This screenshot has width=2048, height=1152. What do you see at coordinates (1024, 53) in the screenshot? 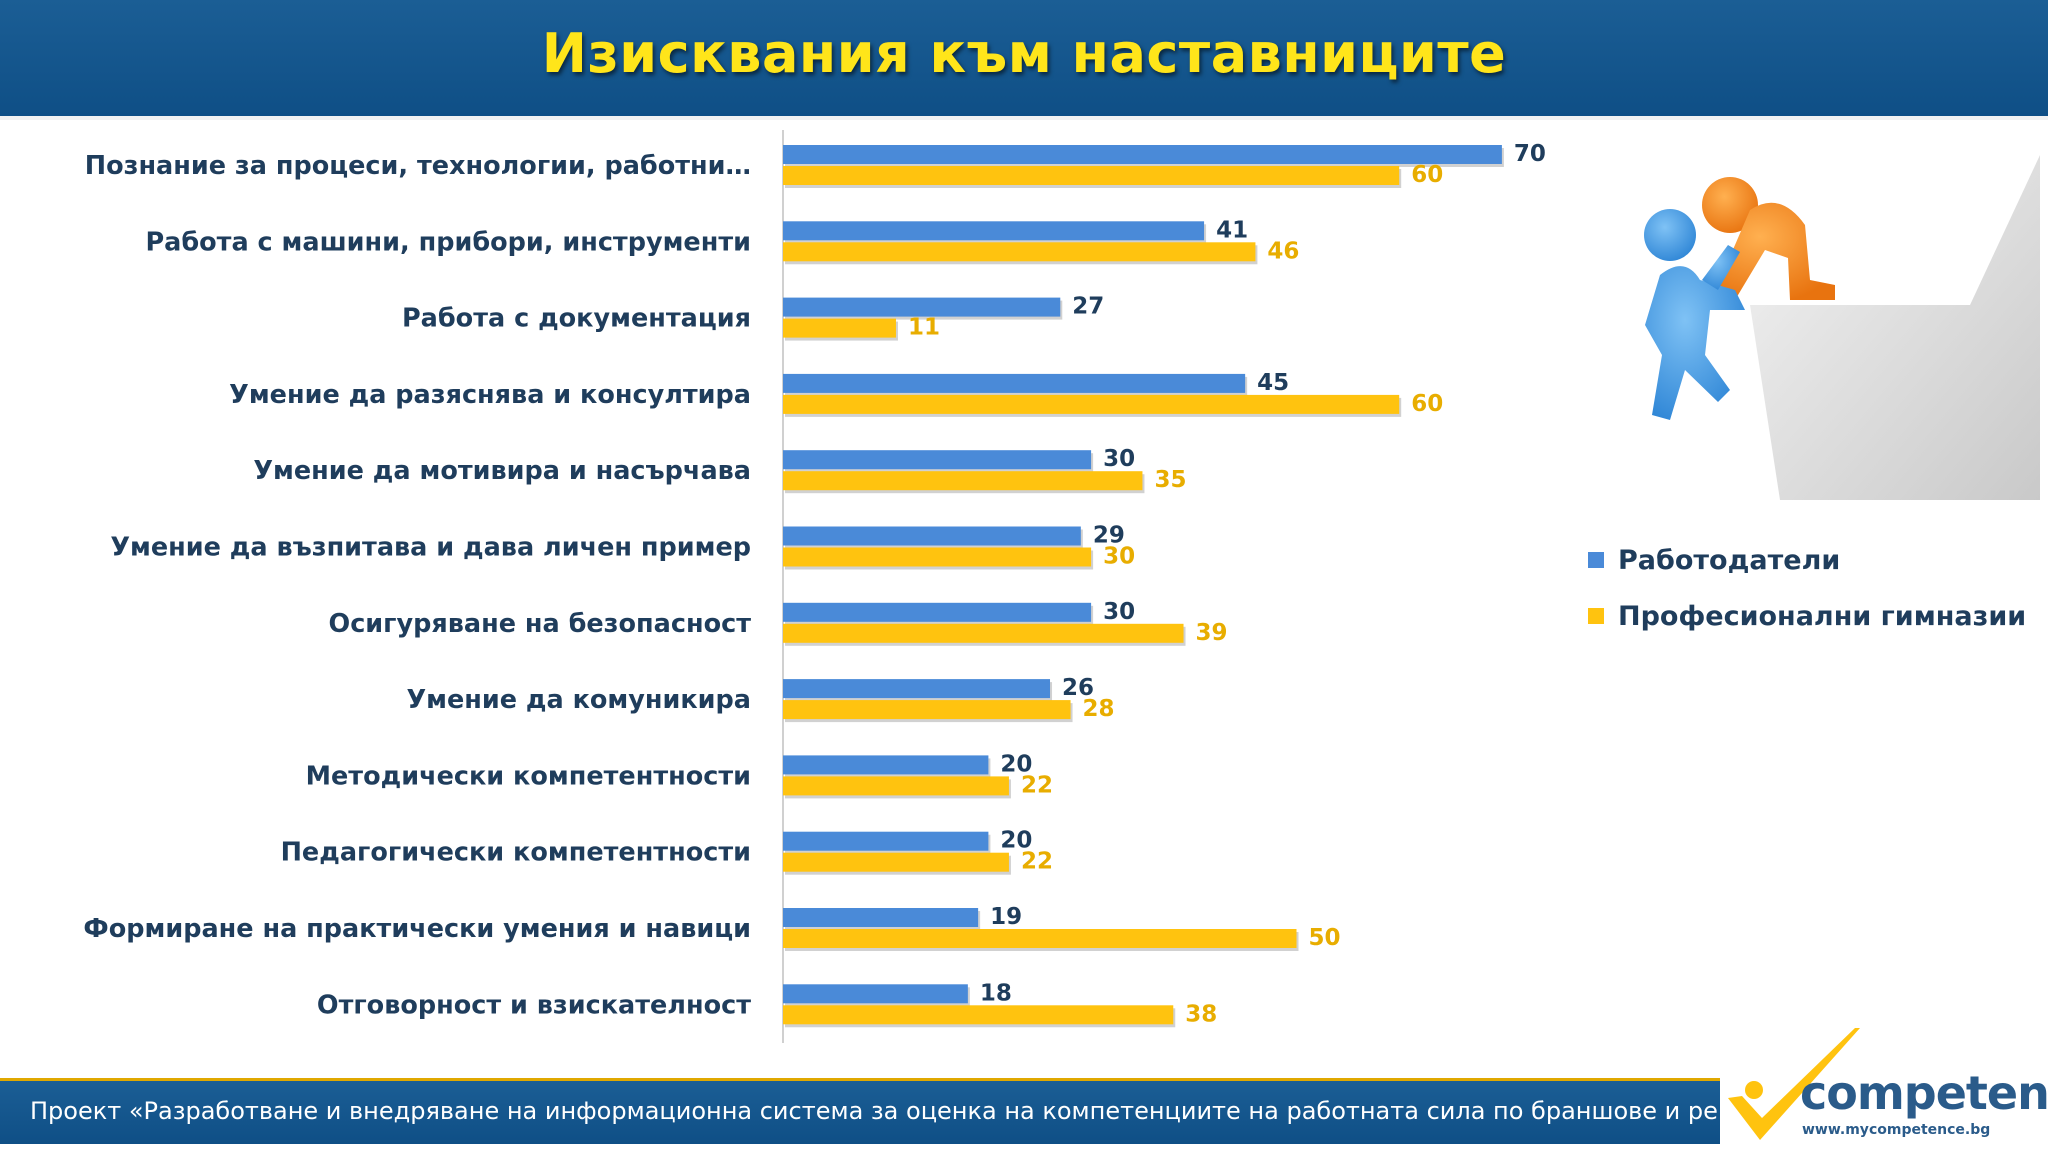
I see `slide-title: Изисквания към наставниците` at bounding box center [1024, 53].